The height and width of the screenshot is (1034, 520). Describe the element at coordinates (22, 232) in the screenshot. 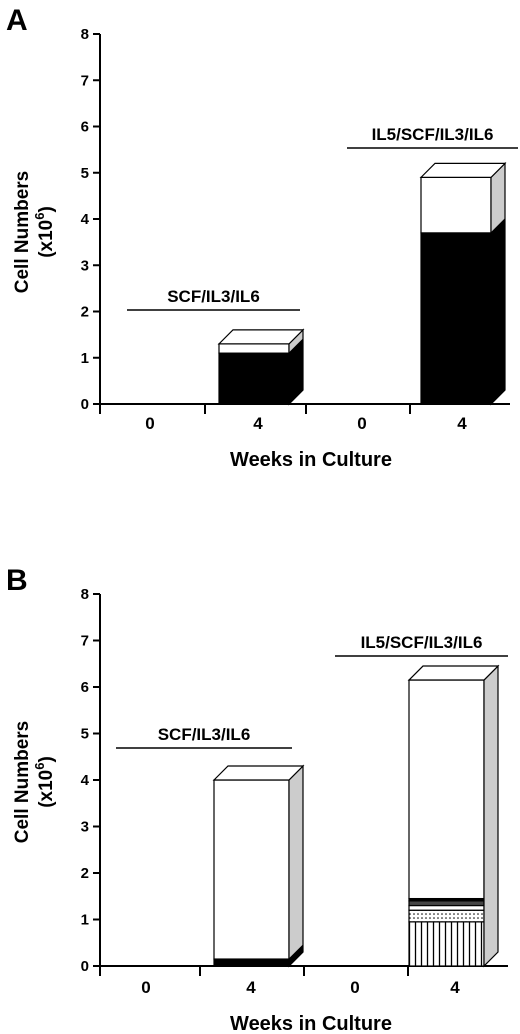

I see `y-axis-title-line1-a: Cell Numbers` at that location.